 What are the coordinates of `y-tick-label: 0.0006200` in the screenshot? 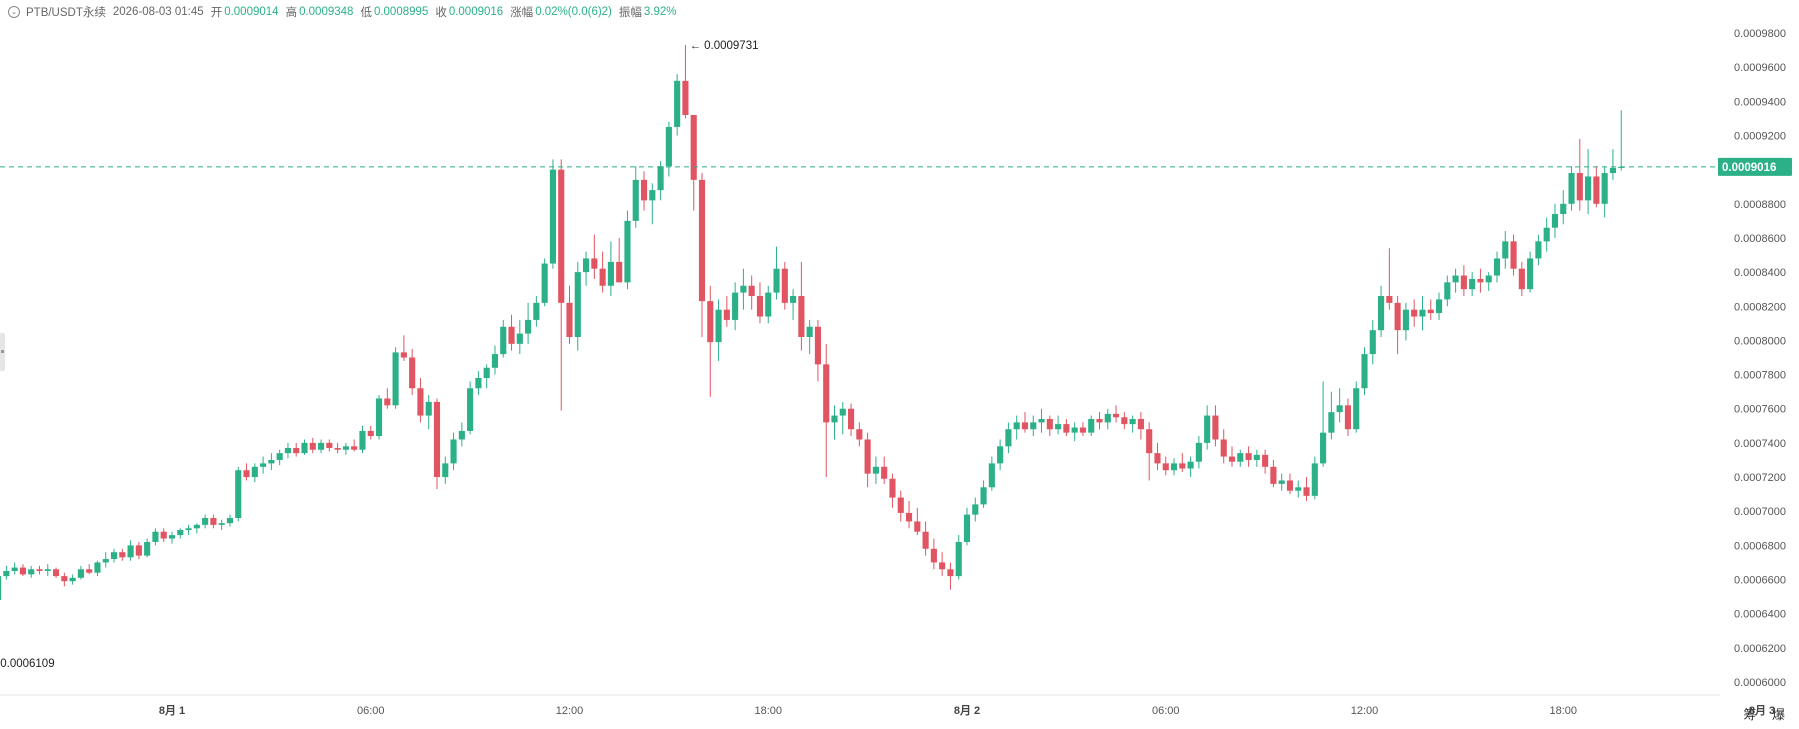 It's located at (1760, 649).